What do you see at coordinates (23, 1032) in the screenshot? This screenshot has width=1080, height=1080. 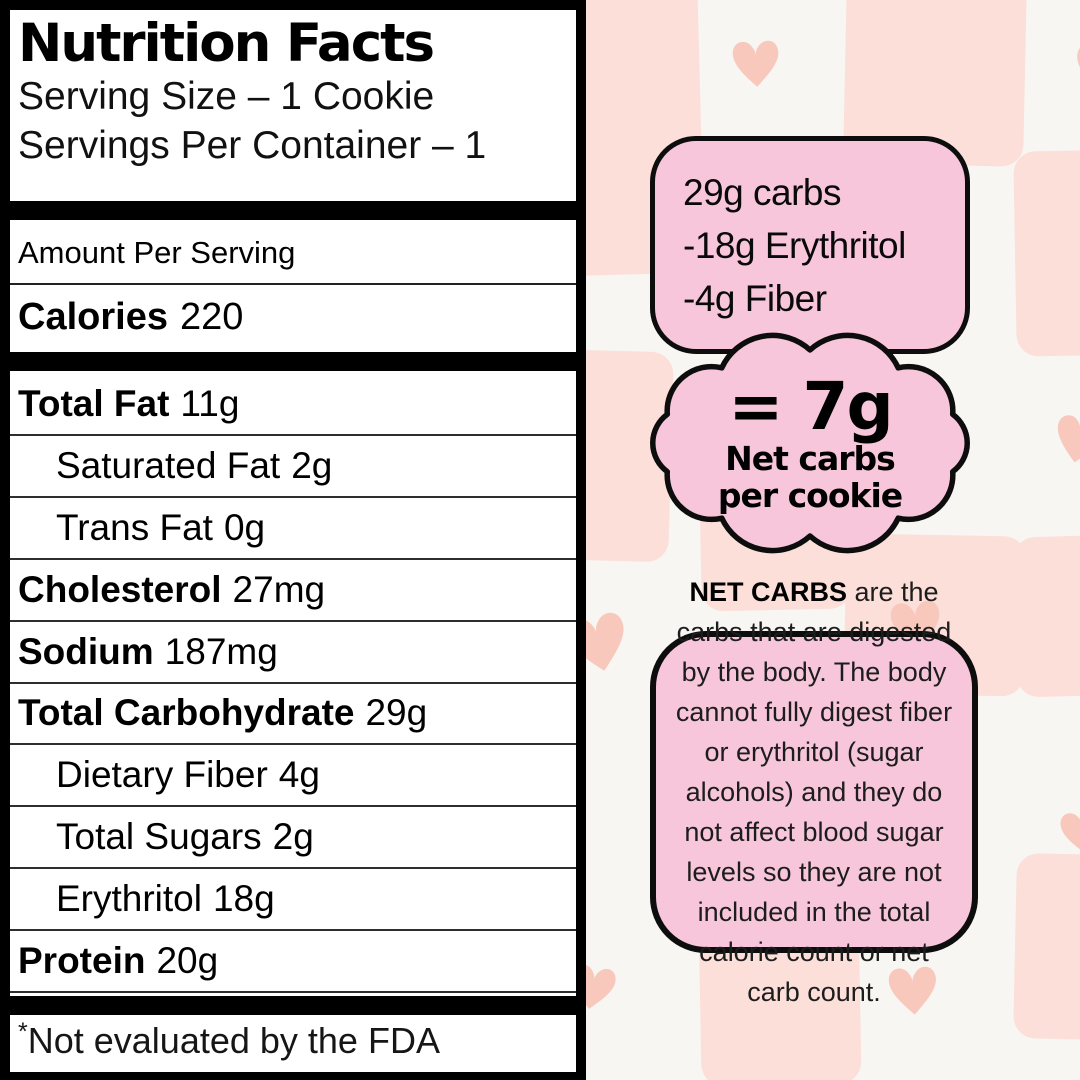 I see `footnote-asterisk: *` at bounding box center [23, 1032].